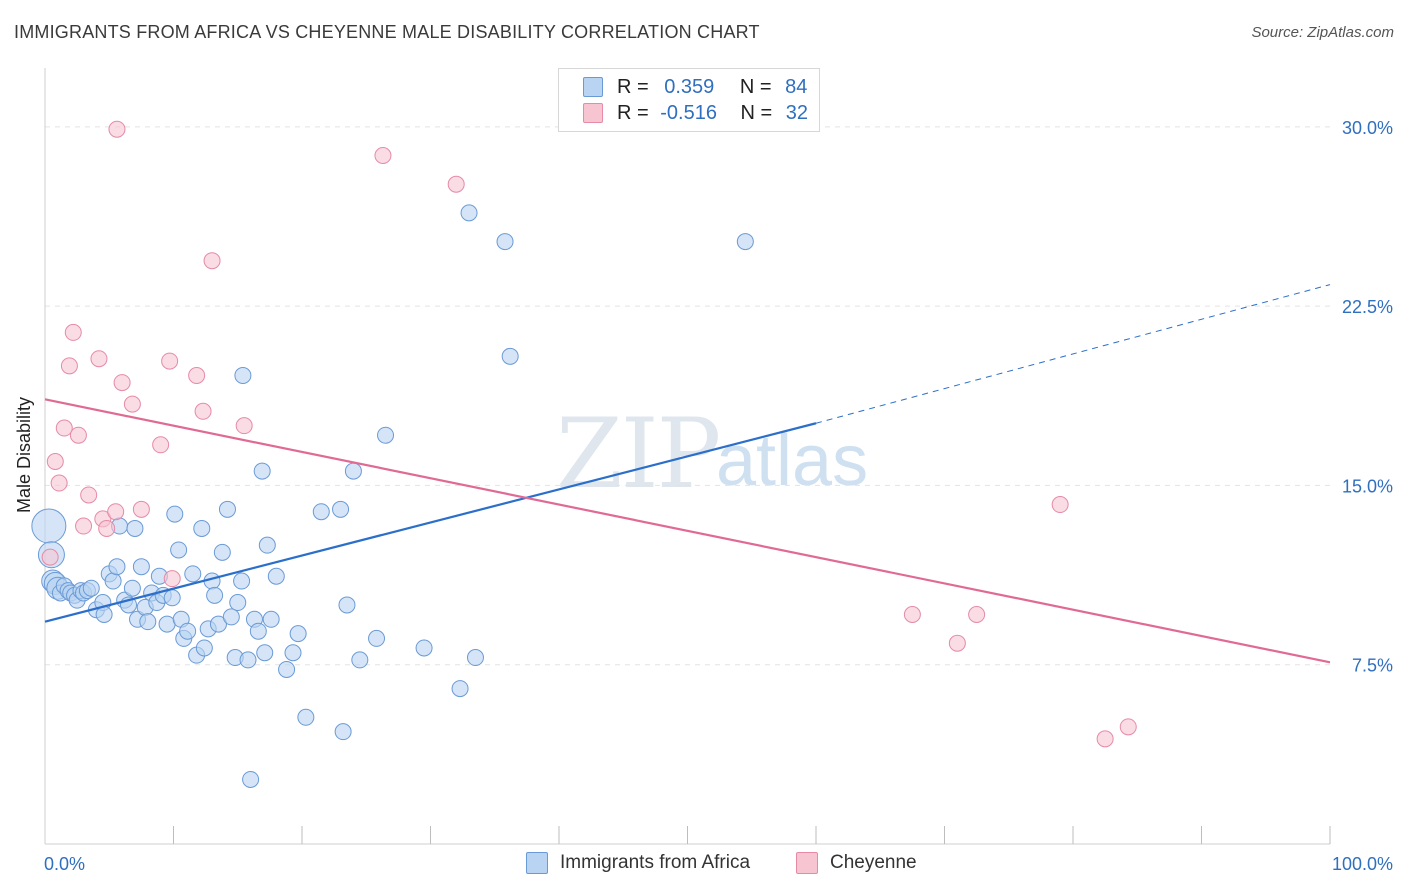 The height and width of the screenshot is (892, 1406). What do you see at coordinates (797, 112) in the screenshot?
I see `legend-n-value: 32` at bounding box center [797, 112].